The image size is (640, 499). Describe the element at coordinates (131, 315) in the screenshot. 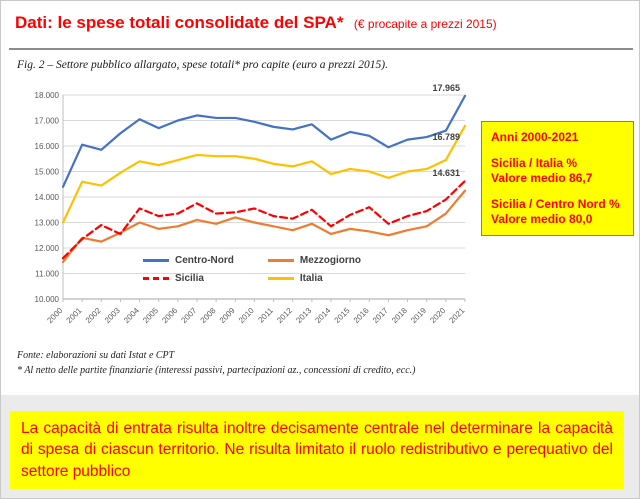

I see `x-tick-label: 2004` at that location.